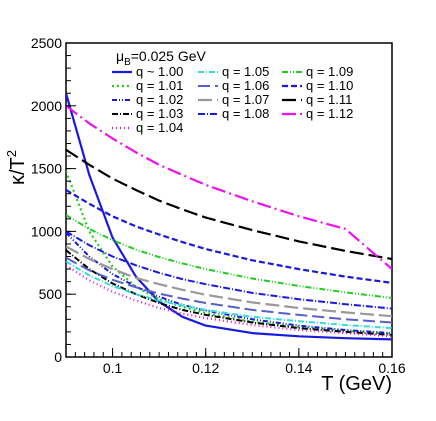  Describe the element at coordinates (127, 62) in the screenshot. I see `mu-subscript: B` at that location.